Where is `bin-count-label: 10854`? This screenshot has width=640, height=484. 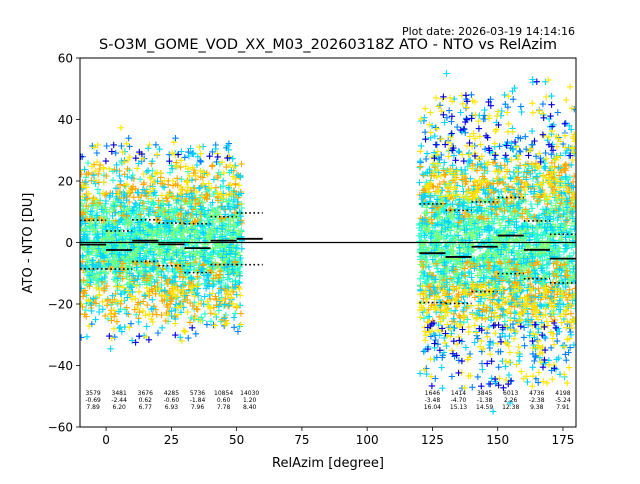
bin-count-label: 10854 is located at coordinates (223, 393).